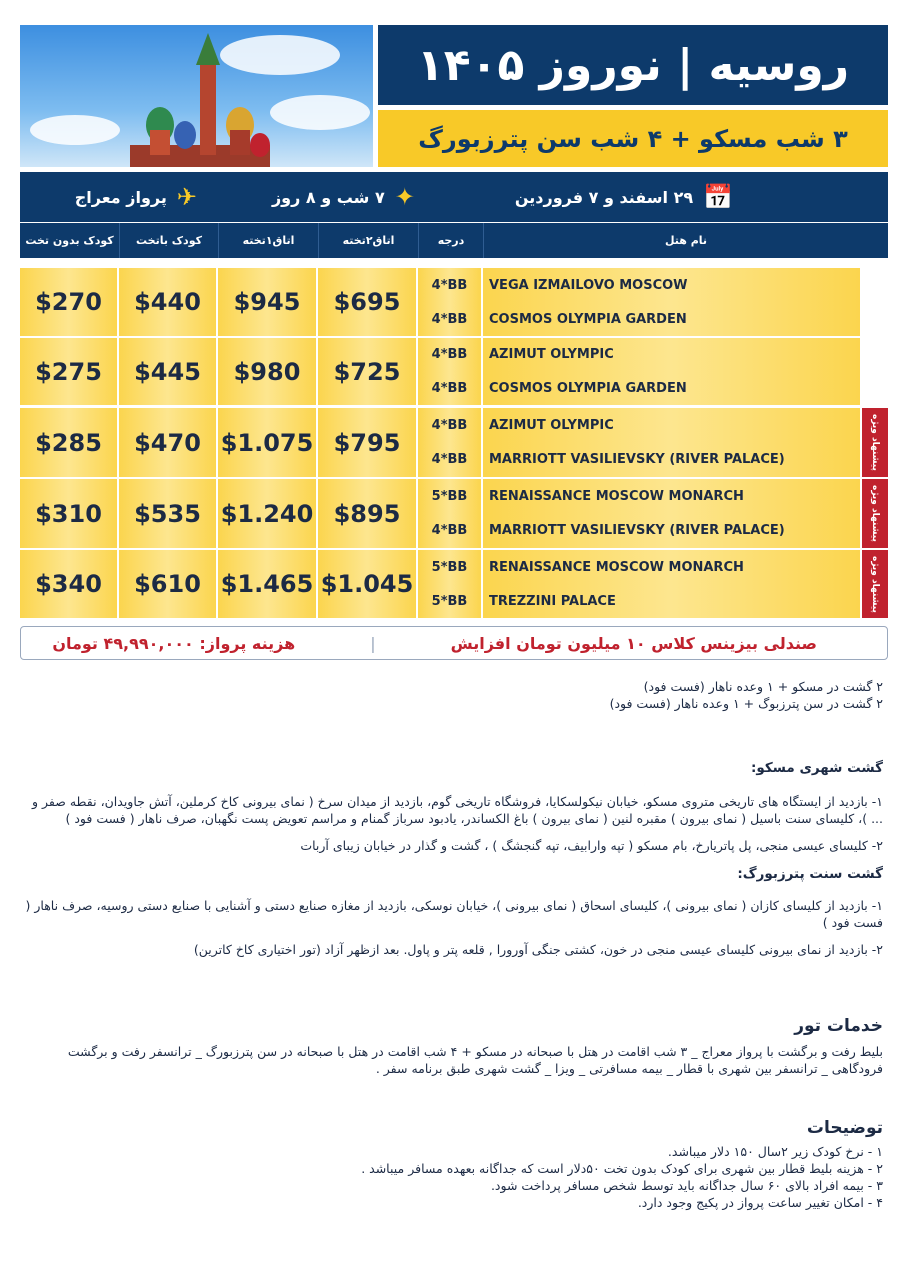 Image resolution: width=905 pixels, height=1280 pixels. What do you see at coordinates (718, 197) in the screenshot?
I see `calendar-icon: 📅` at bounding box center [718, 197].